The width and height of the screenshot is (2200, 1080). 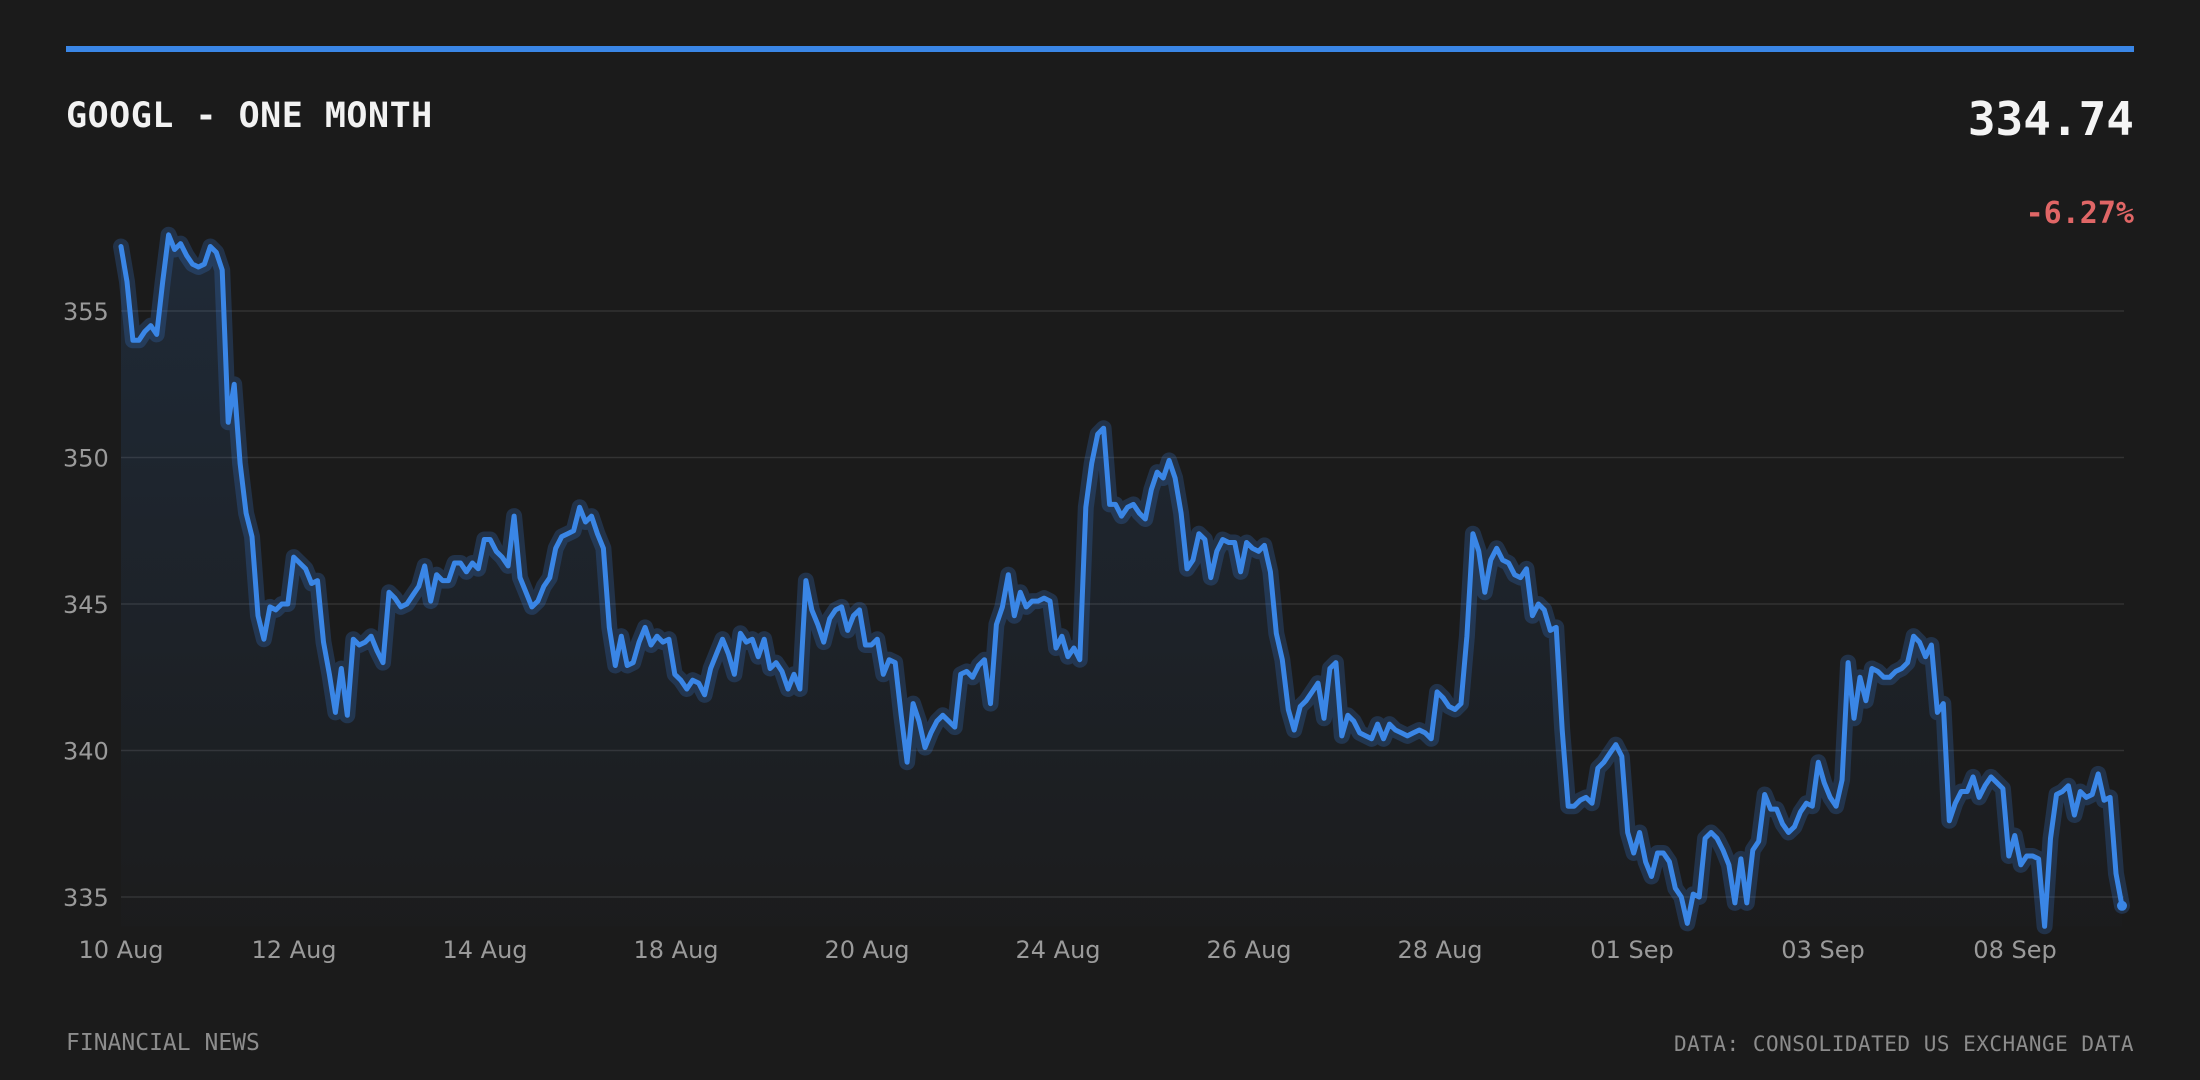 I want to click on data-source-label: DATA: CONSOLIDATED US EXCHANGE DATA, so click(x=1903, y=1044).